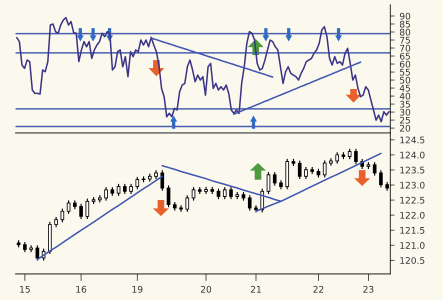  Describe the element at coordinates (405, 40) in the screenshot. I see `y-tick-label: 75` at that location.